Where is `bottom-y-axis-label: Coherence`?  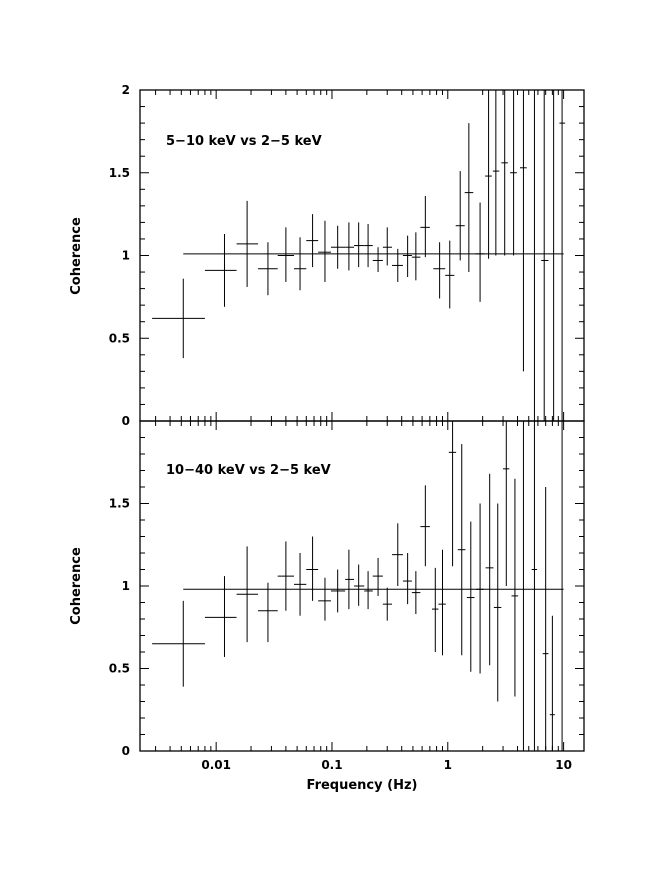 bottom-y-axis-label: Coherence is located at coordinates (76, 586).